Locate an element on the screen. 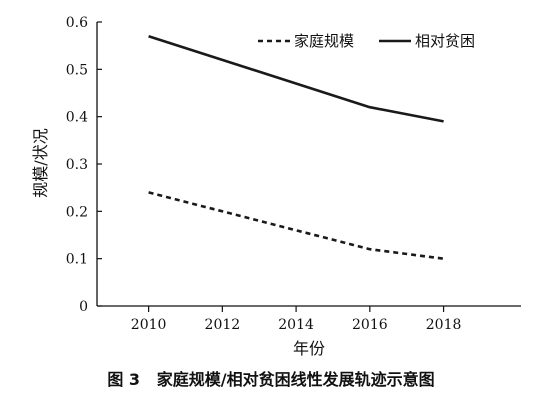  figure-caption-text: 家庭规模/相对贫困线性发展轨迹示意图 is located at coordinates (295, 379).